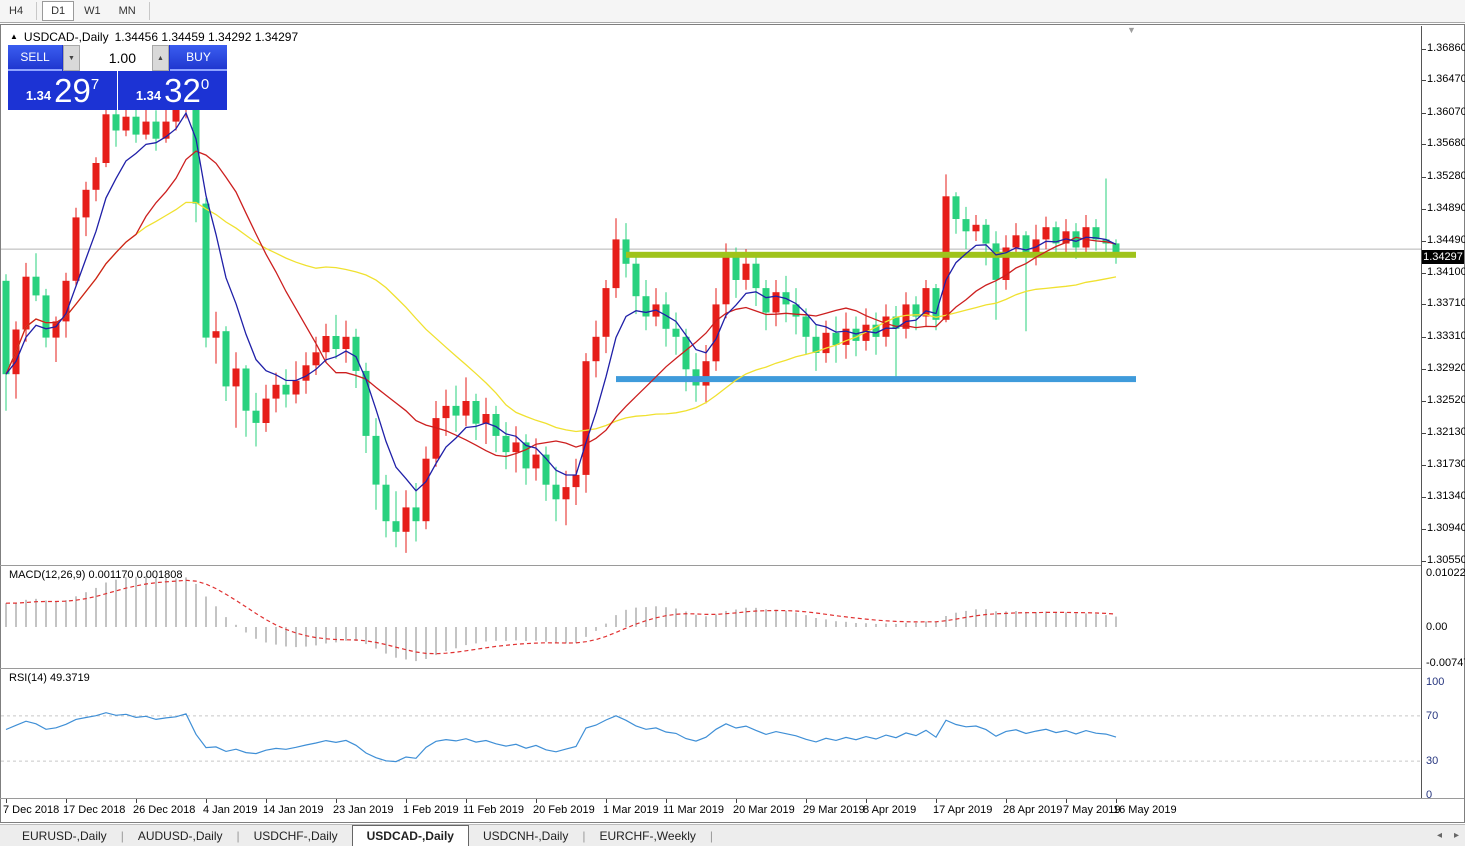 The image size is (1465, 846). I want to click on collapse-chart-icon: ▲, so click(14, 36).